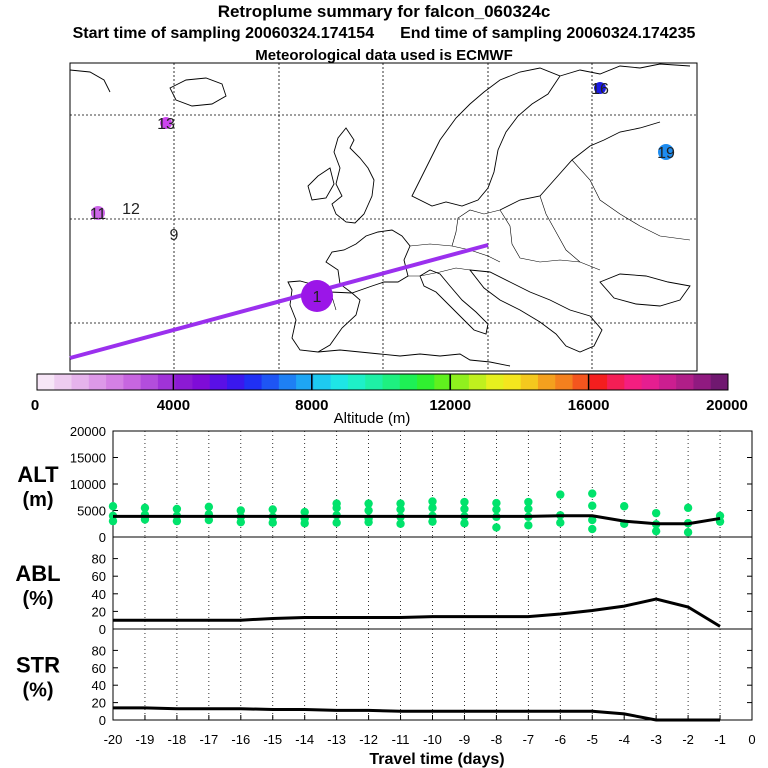 The width and height of the screenshot is (768, 768). Describe the element at coordinates (414, 358) in the screenshot. I see `coast-north-africa` at that location.